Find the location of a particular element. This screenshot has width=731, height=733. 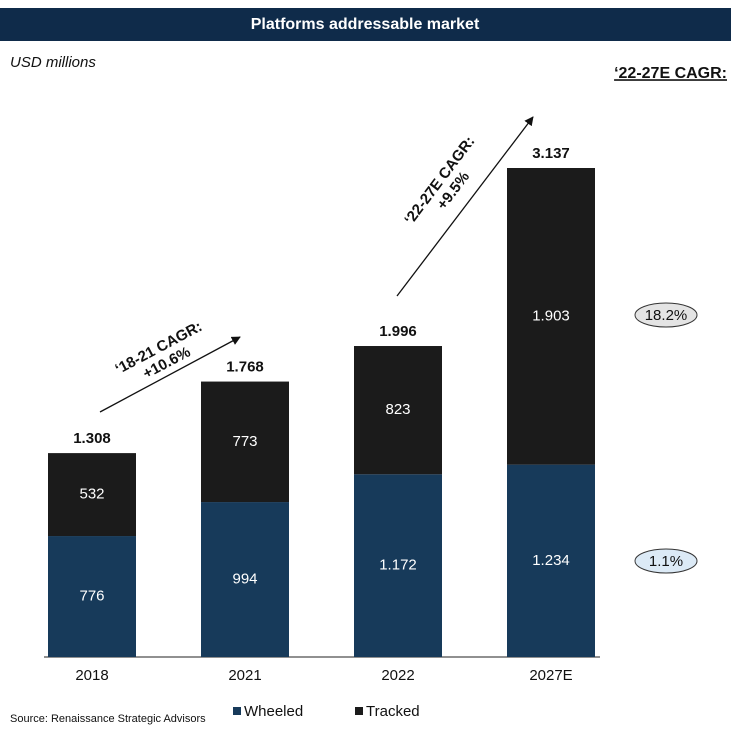

title-bar is located at coordinates (365, 24).